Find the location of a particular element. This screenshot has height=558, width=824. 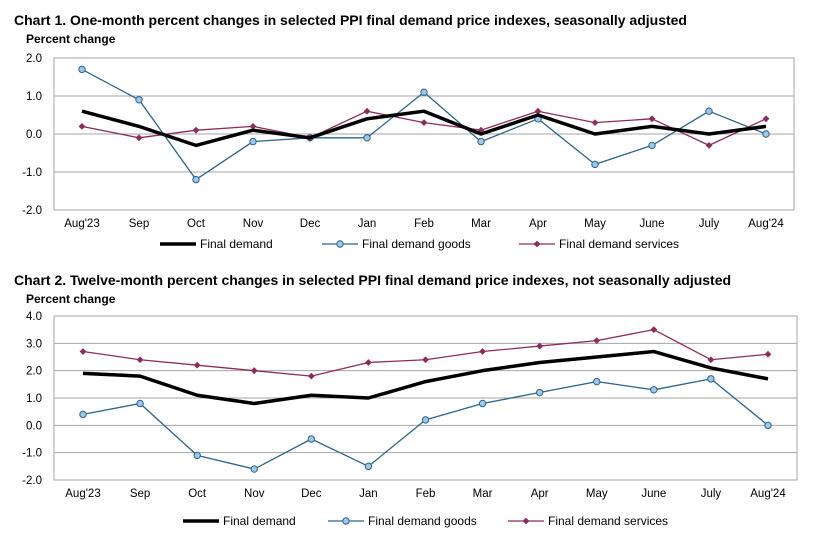

chart1-ytick-label: 2.0 is located at coordinates (34, 59).